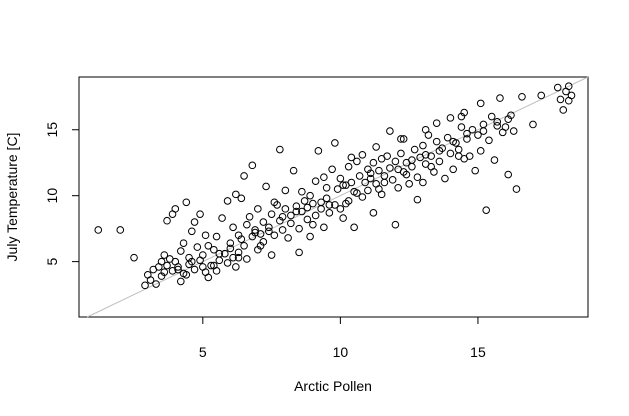 The height and width of the screenshot is (416, 629). Describe the element at coordinates (52, 130) in the screenshot. I see `y-tick-label: 15` at that location.